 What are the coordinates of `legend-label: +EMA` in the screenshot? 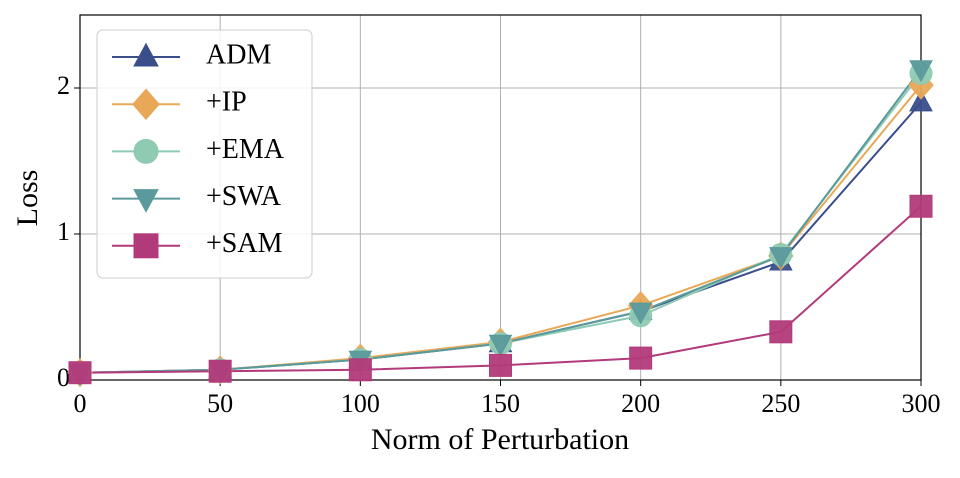 It's located at (245, 149).